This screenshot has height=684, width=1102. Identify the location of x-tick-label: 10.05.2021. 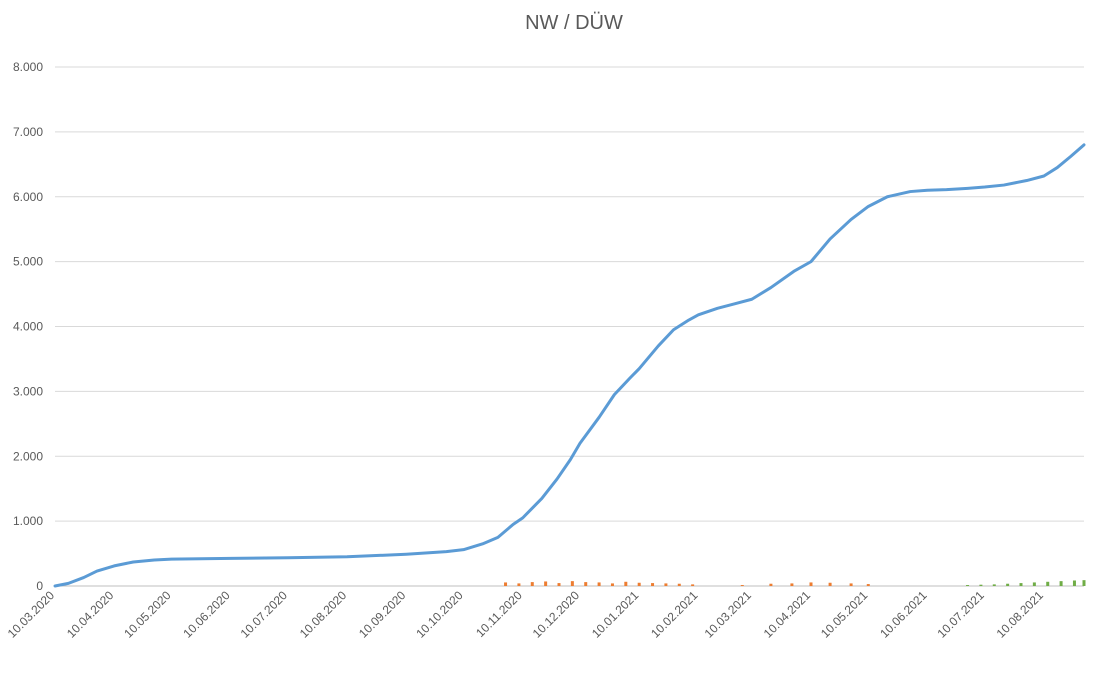
(844, 614).